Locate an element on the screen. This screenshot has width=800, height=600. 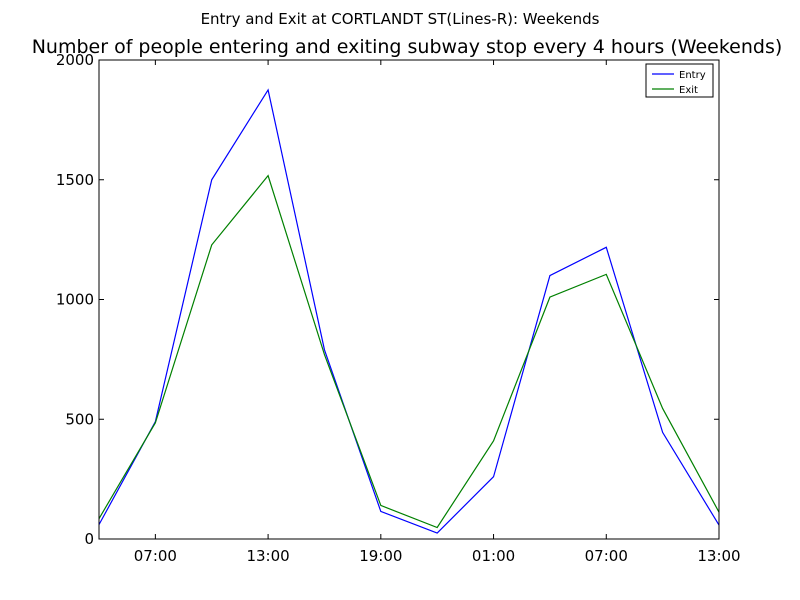
legend-label-entry: Entry is located at coordinates (692, 75).